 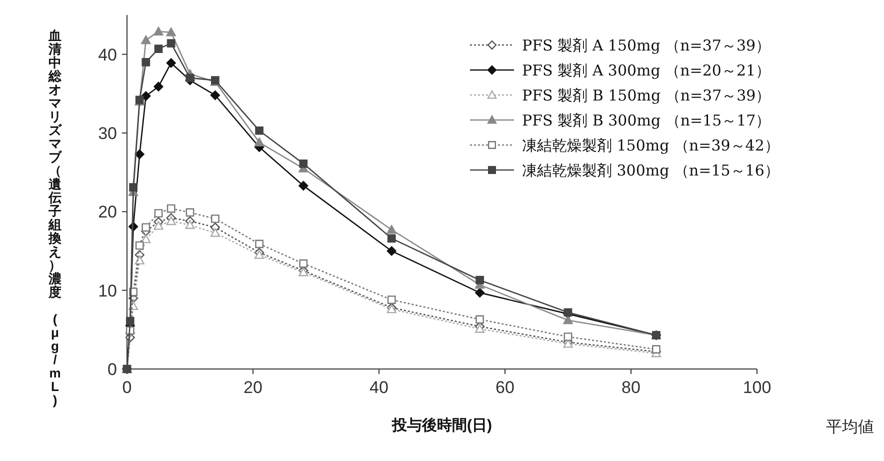 What do you see at coordinates (646, 45) in the screenshot?
I see `legend-label: PFS 製剤 A 150mg （n=37～39）` at bounding box center [646, 45].